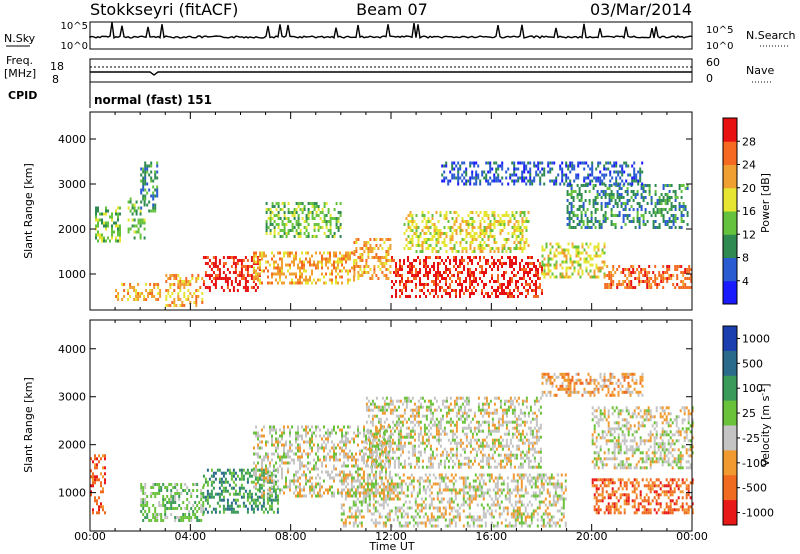  What do you see at coordinates (28, 211) in the screenshot?
I see `power-ylabel: Slant Range [km]` at bounding box center [28, 211].